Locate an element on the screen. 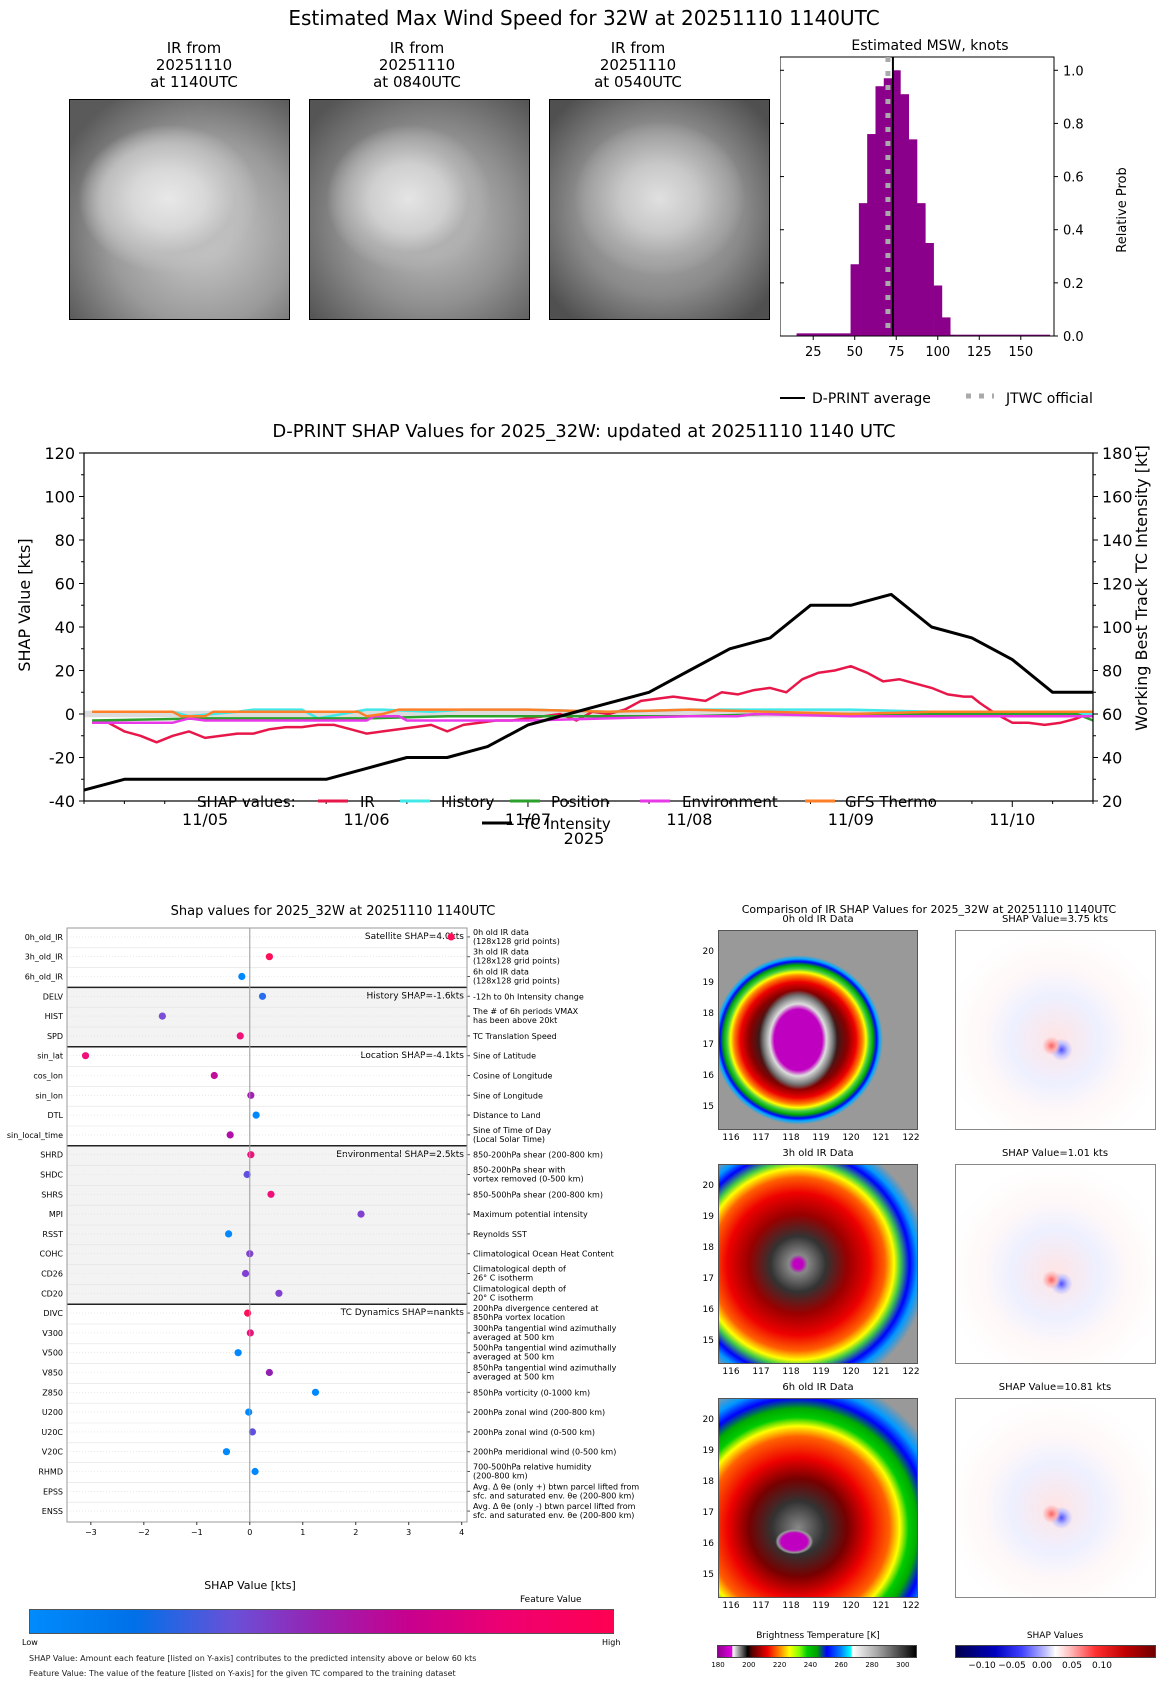  feature-description: Maximum potential intensity is located at coordinates (530, 1214).